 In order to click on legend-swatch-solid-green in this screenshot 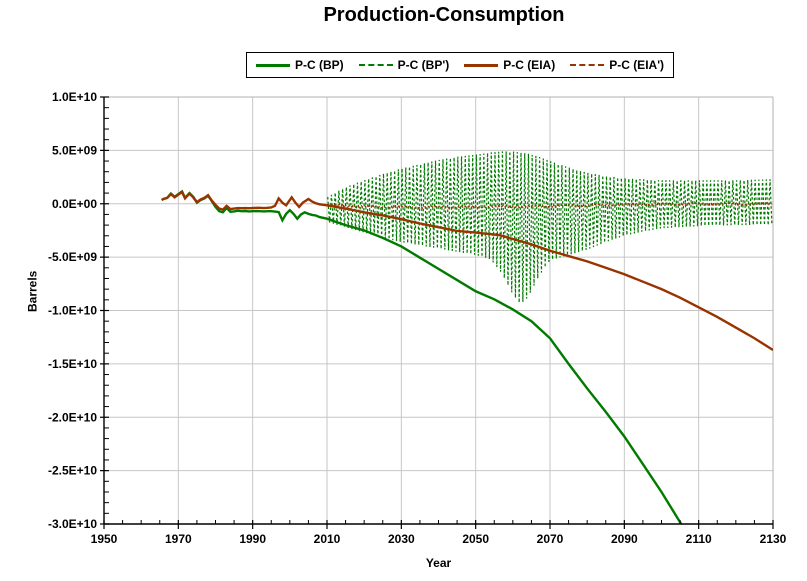, I will do `click(273, 65)`.